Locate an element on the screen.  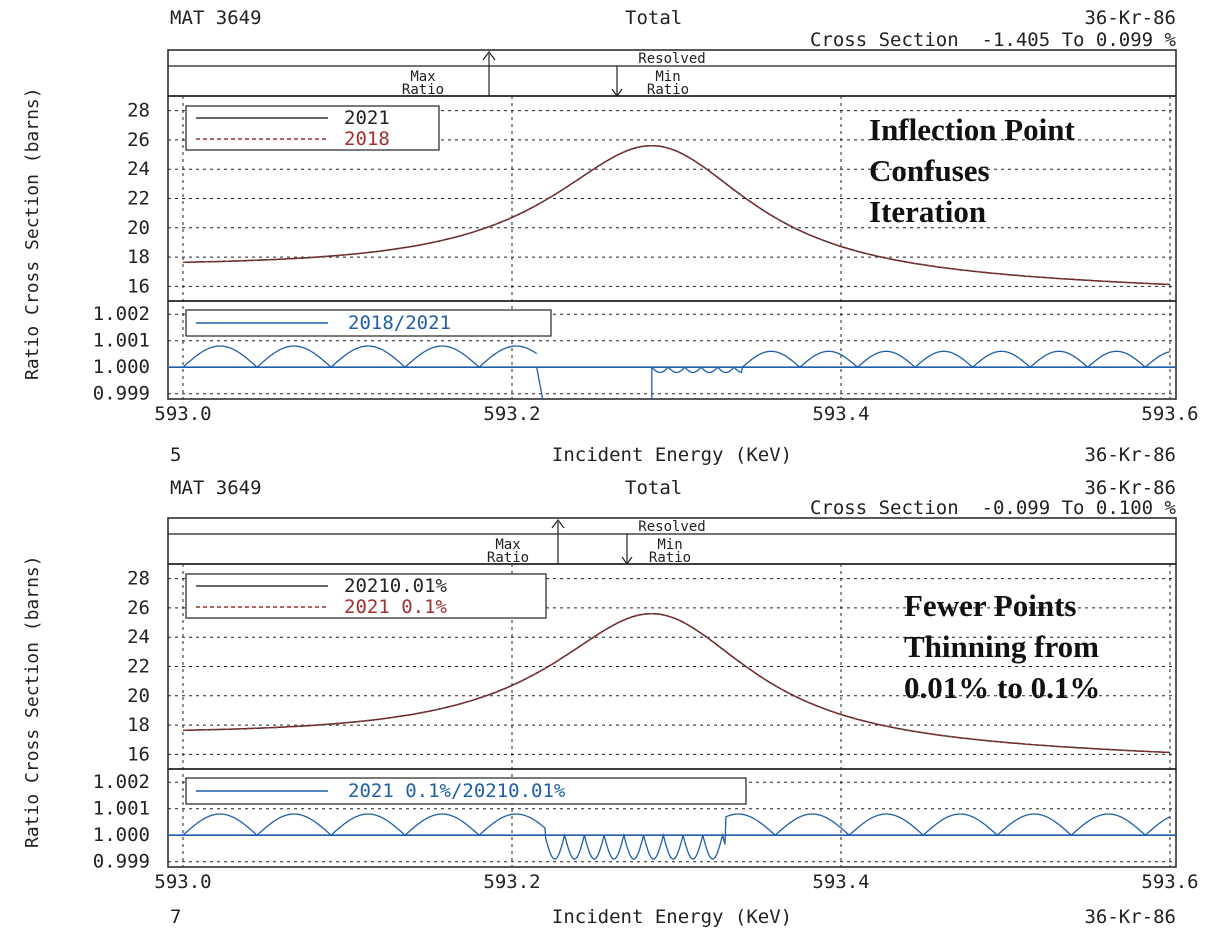
ratio-legend-label: 2018/2021 is located at coordinates (399, 323).